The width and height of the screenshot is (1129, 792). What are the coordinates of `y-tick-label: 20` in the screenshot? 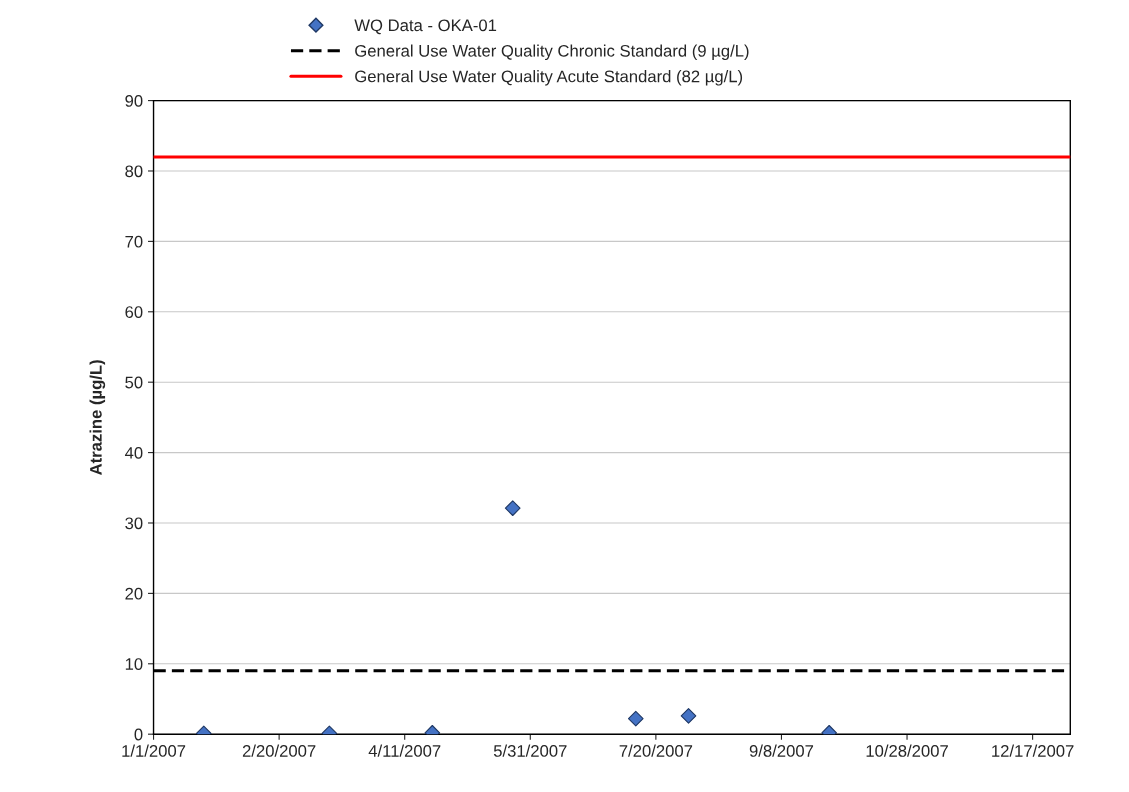 It's located at (134, 593).